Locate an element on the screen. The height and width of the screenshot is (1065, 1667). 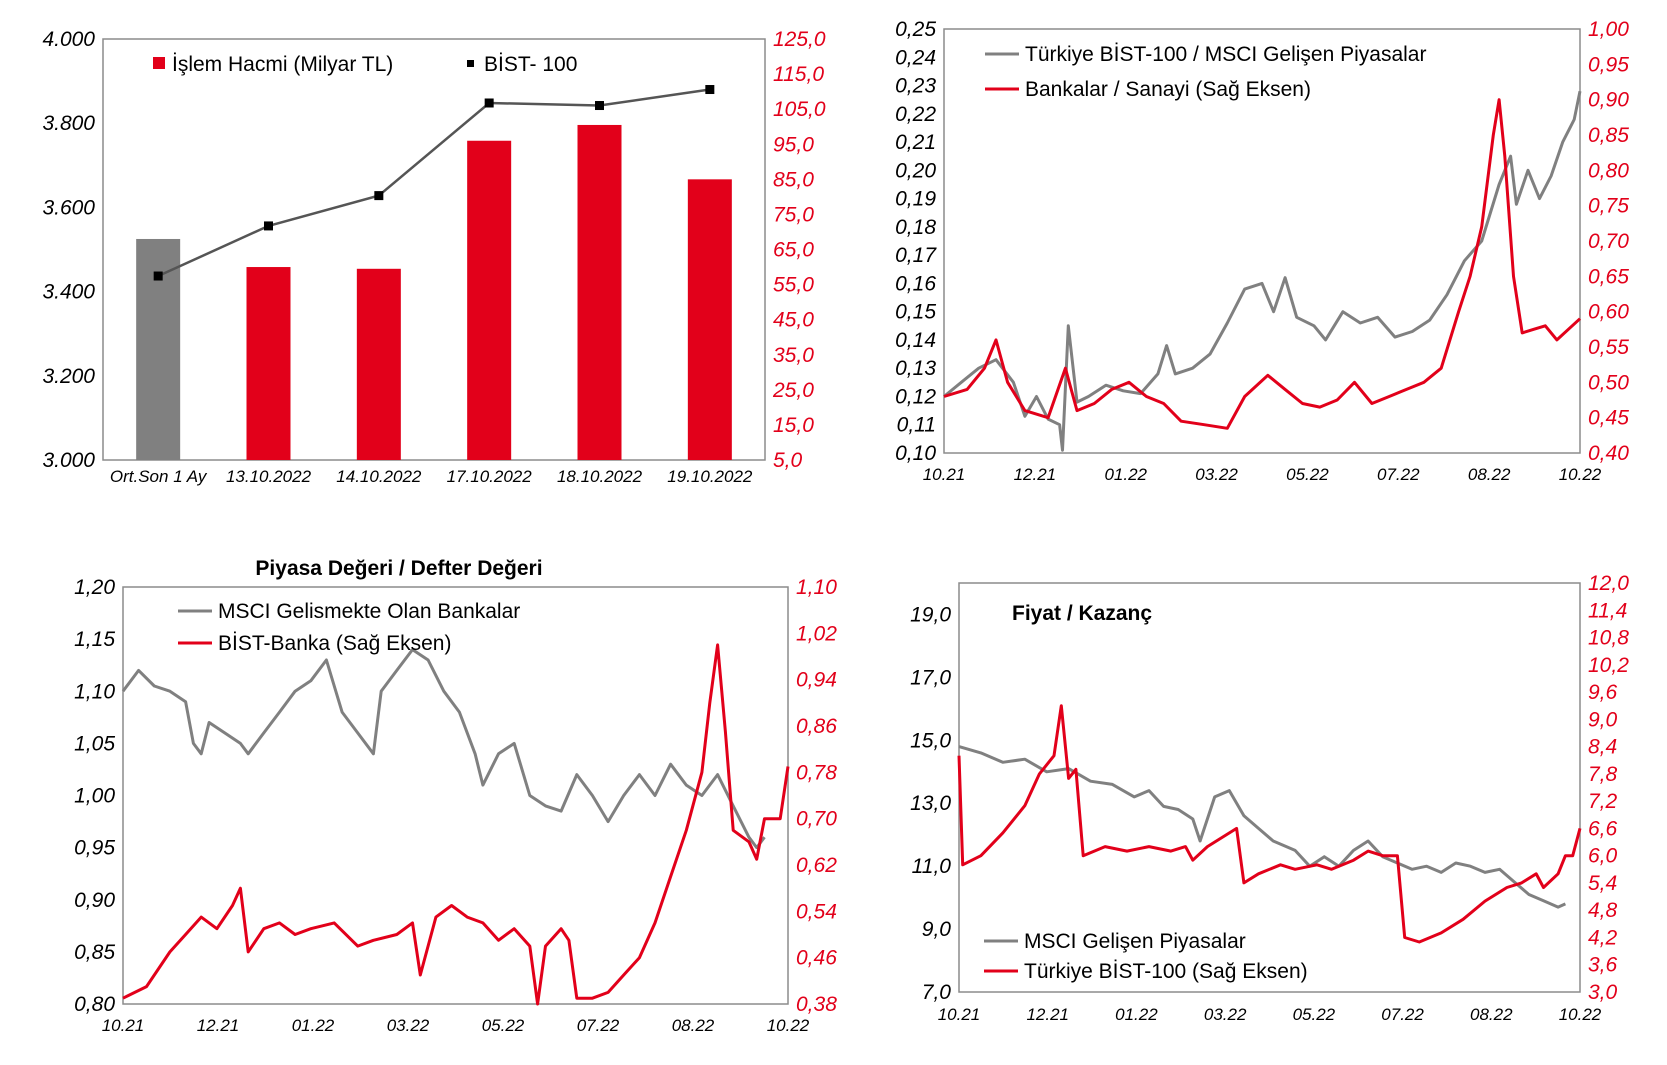
y-tick-right: 6,6 is located at coordinates (1603, 828).